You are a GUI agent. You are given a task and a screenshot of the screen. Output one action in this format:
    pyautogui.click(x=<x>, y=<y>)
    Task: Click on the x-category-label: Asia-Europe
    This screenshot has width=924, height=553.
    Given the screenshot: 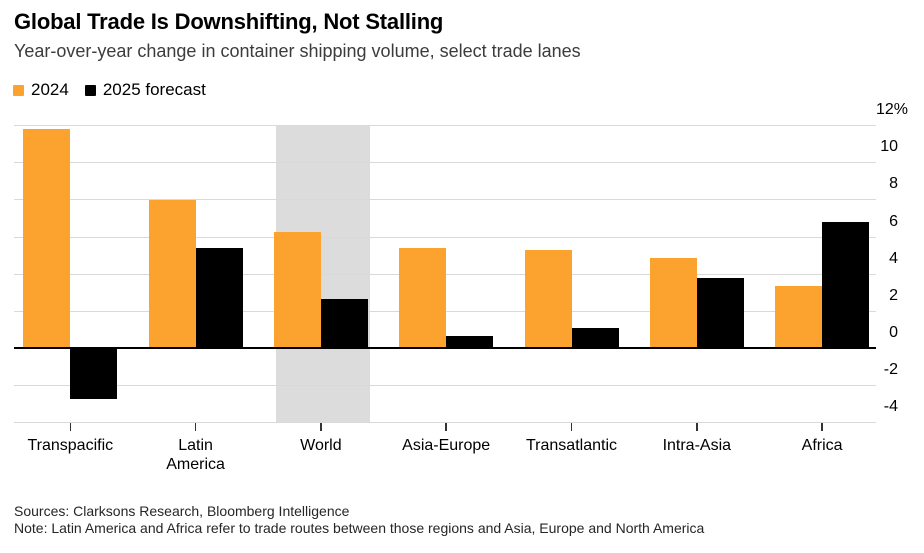 What is the action you would take?
    pyautogui.click(x=446, y=445)
    